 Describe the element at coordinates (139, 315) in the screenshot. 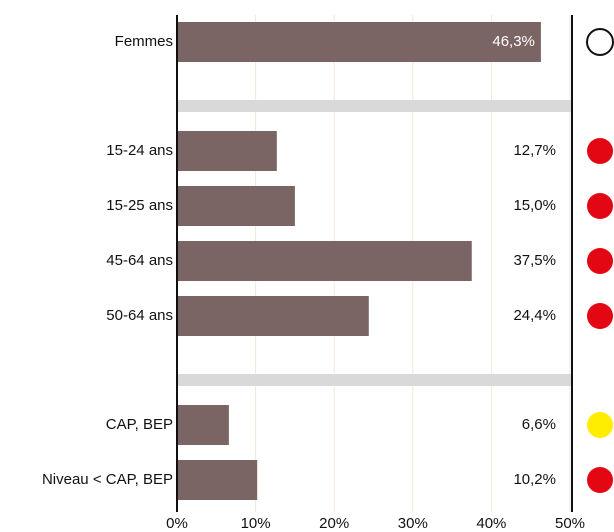

I see `category-label: 50-64 ans` at that location.